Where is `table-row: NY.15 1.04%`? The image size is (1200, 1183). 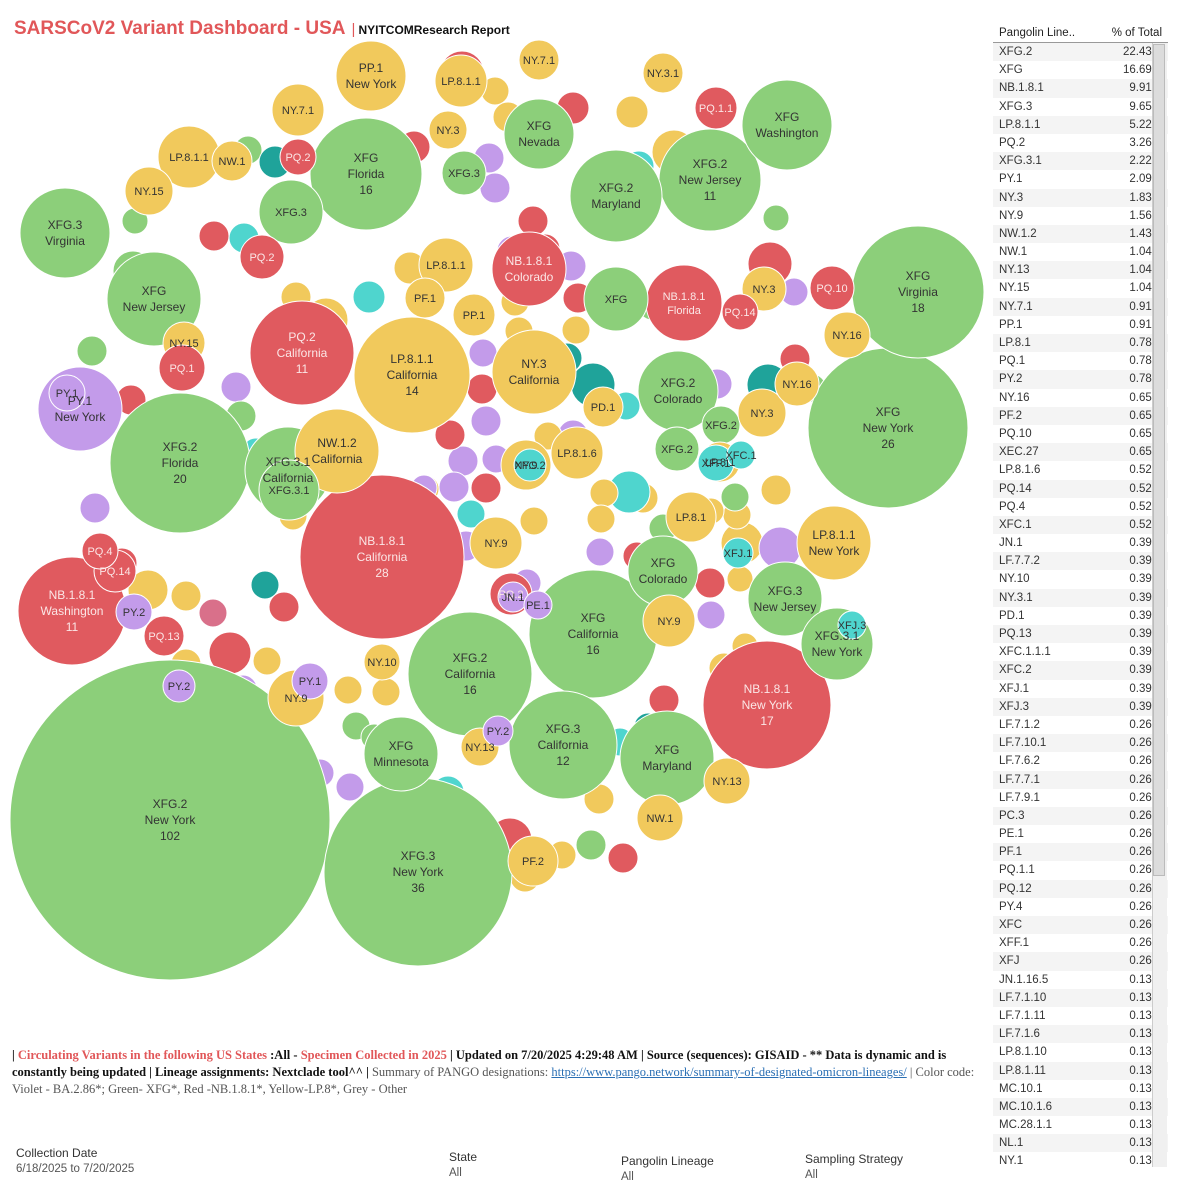 table-row: NY.15 1.04% is located at coordinates (1080, 288).